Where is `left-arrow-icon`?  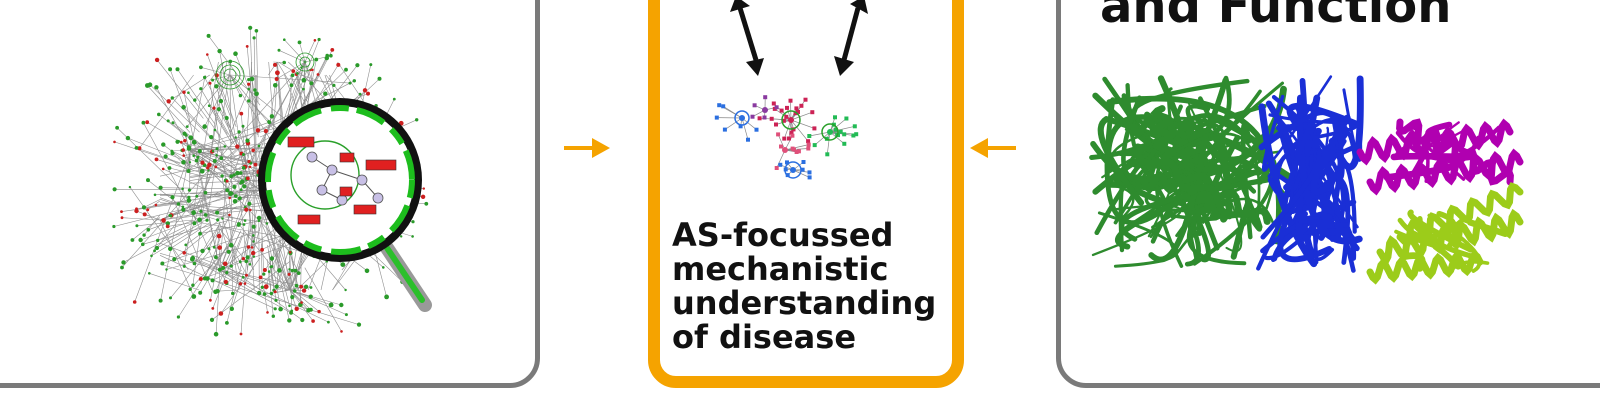 left-arrow-icon is located at coordinates (993, 148).